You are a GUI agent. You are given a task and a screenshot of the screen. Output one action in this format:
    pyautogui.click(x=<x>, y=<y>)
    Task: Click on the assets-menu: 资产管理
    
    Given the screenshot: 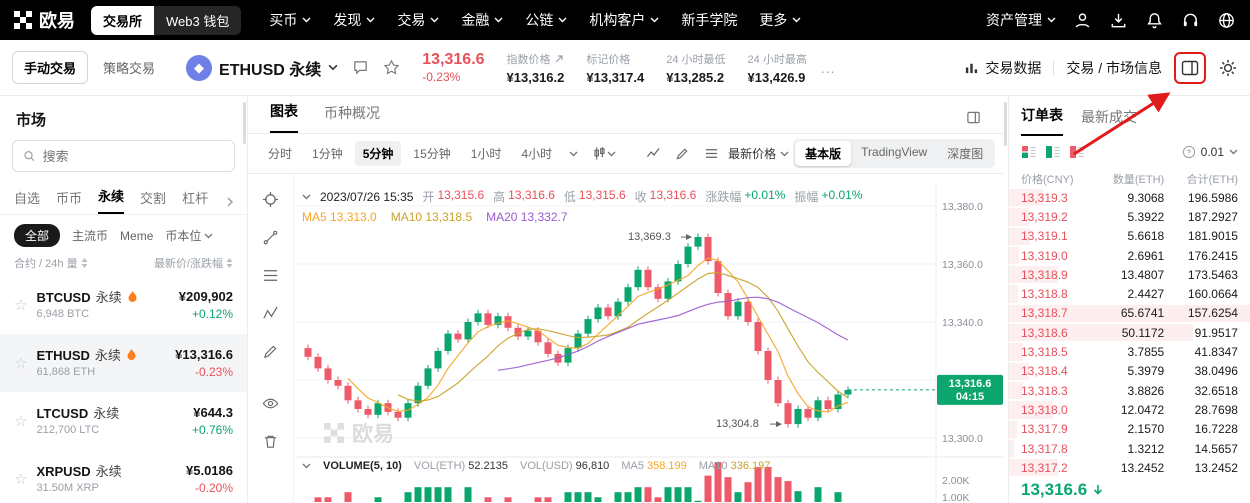 What is the action you would take?
    pyautogui.click(x=1021, y=20)
    